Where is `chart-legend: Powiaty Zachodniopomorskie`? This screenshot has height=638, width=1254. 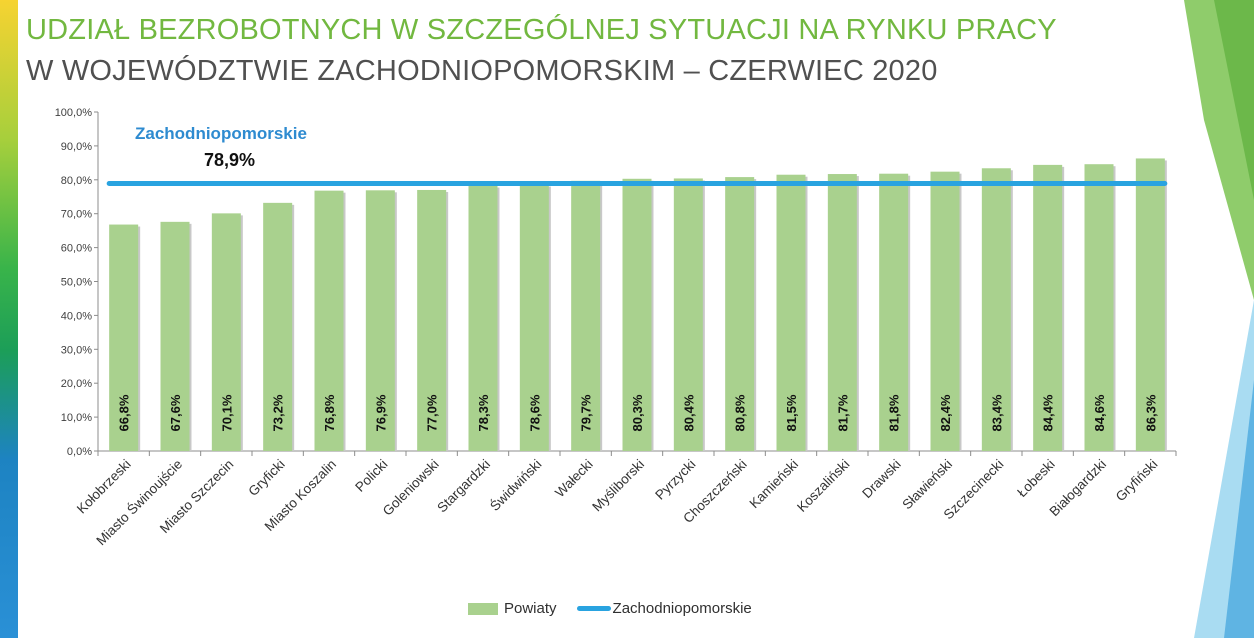
chart-legend: Powiaty Zachodniopomorskie is located at coordinates (610, 608).